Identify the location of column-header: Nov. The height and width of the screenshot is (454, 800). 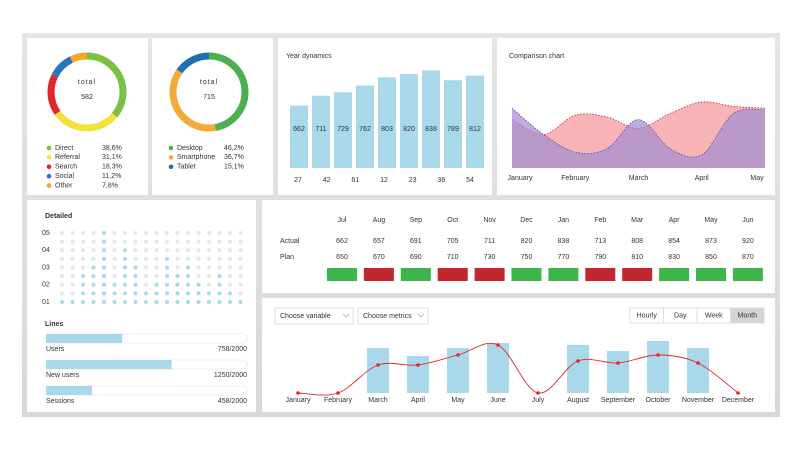
(489, 220).